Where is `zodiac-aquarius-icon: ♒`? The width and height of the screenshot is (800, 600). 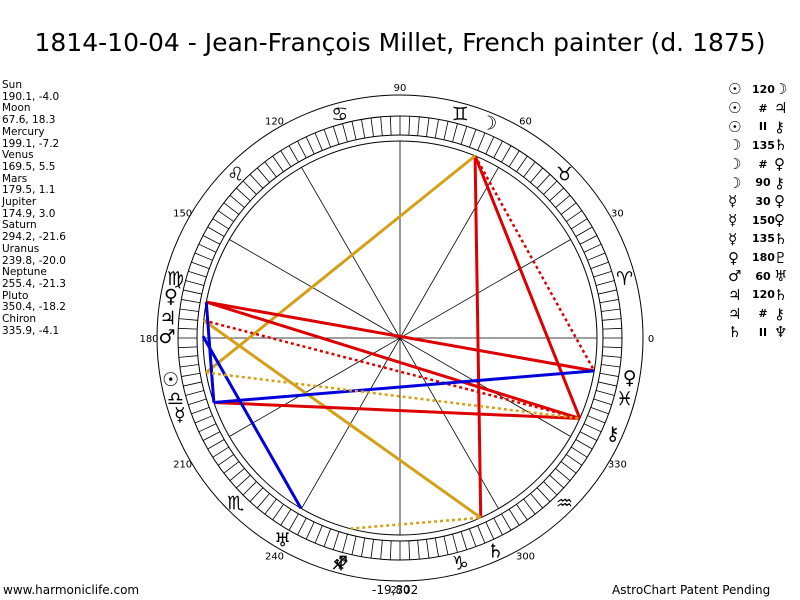 zodiac-aquarius-icon: ♒ is located at coordinates (564, 503).